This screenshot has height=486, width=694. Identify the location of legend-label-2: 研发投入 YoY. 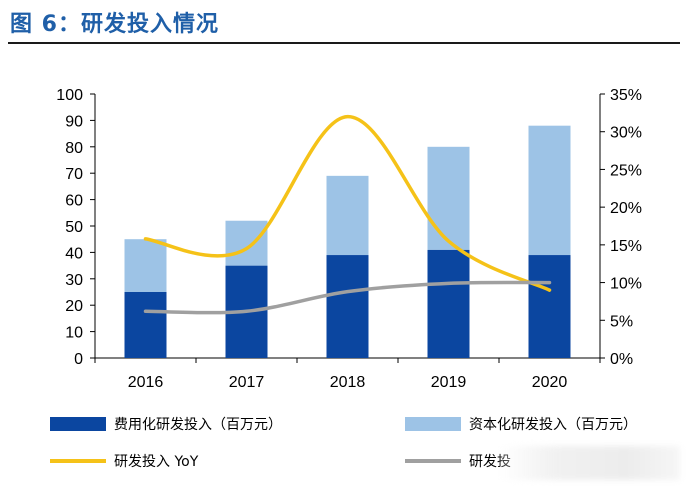
(156, 462).